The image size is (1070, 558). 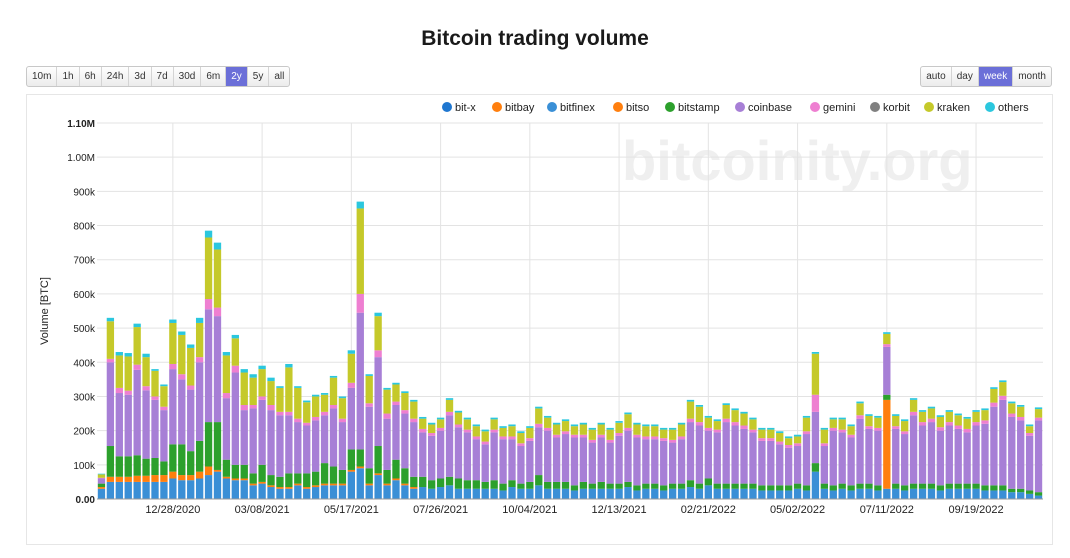 I want to click on grouping-button-day: day, so click(x=965, y=76).